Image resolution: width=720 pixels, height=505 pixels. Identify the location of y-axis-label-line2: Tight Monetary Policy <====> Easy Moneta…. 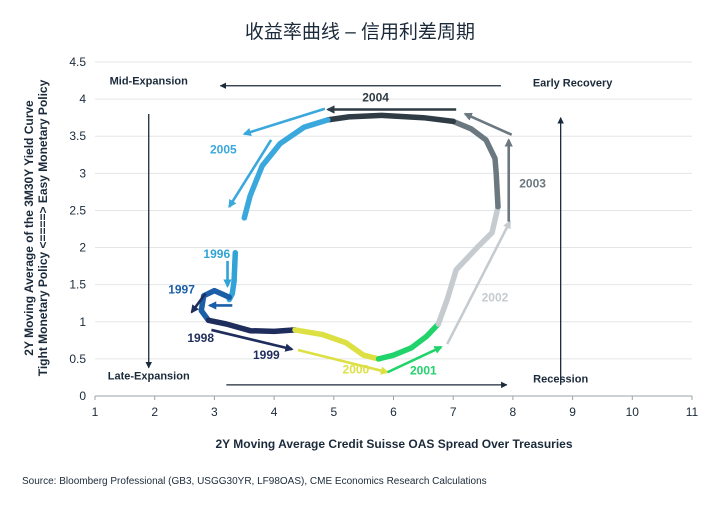
(43, 227).